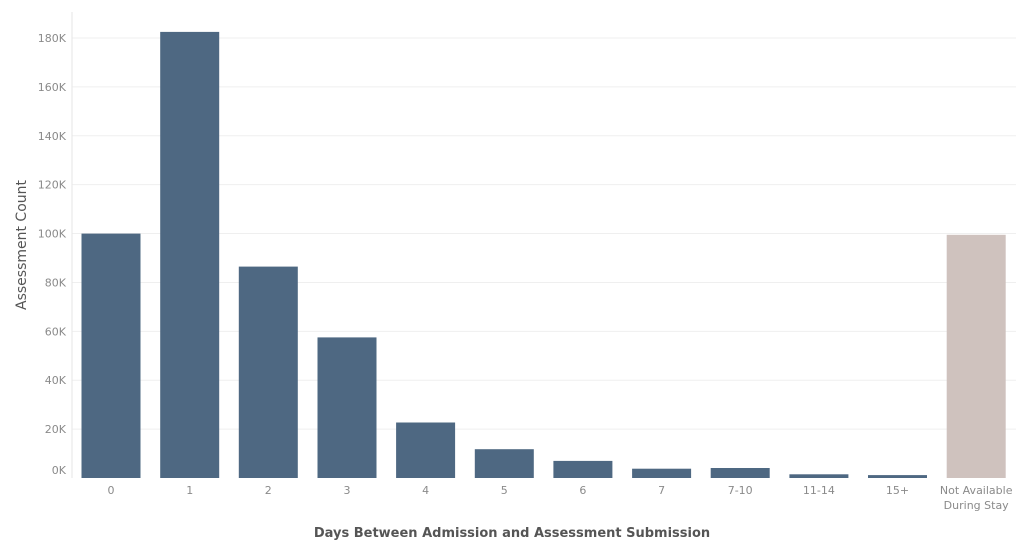 This screenshot has height=551, width=1024. I want to click on y-tick-label: 100K, so click(52, 234).